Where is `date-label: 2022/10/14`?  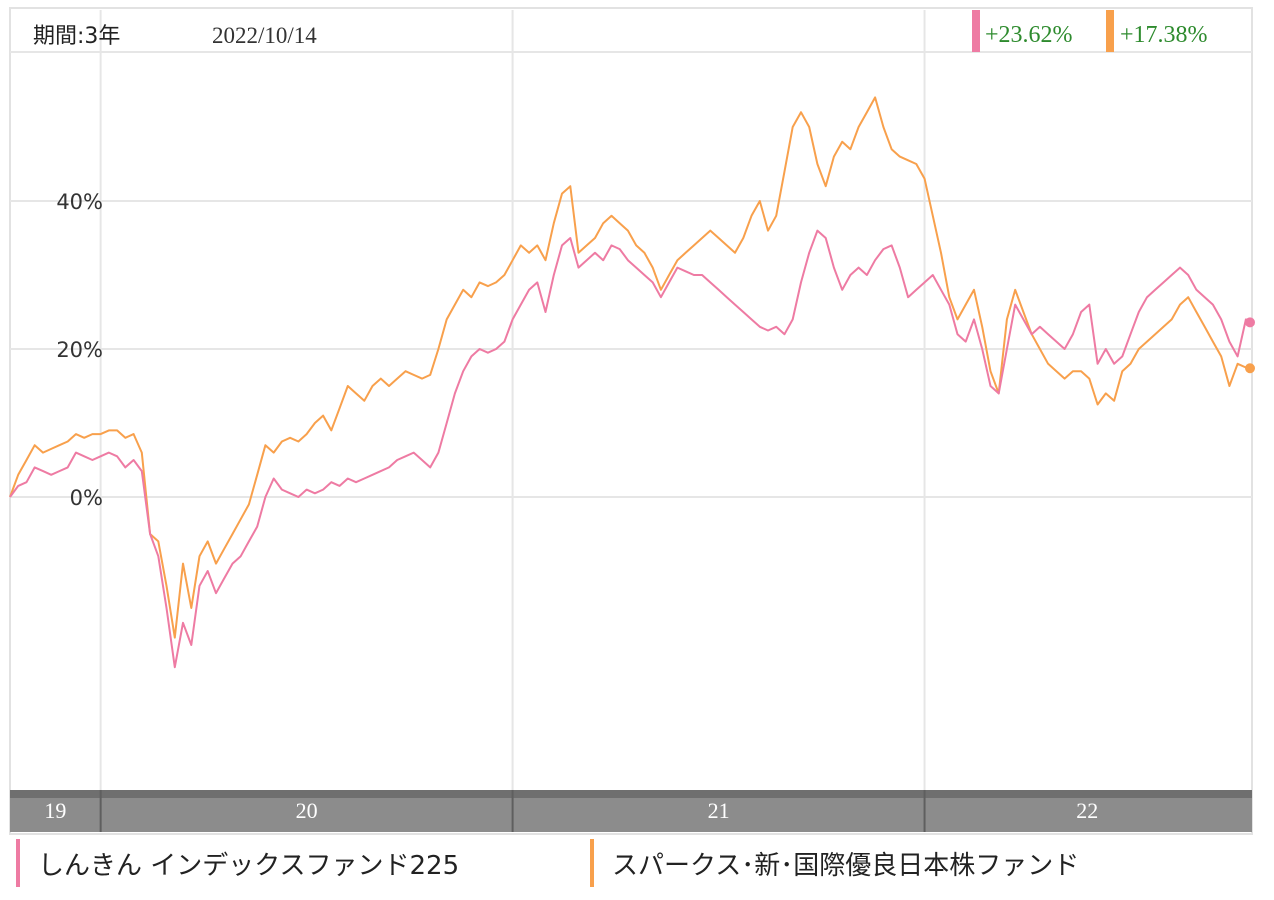
date-label: 2022/10/14 is located at coordinates (264, 35).